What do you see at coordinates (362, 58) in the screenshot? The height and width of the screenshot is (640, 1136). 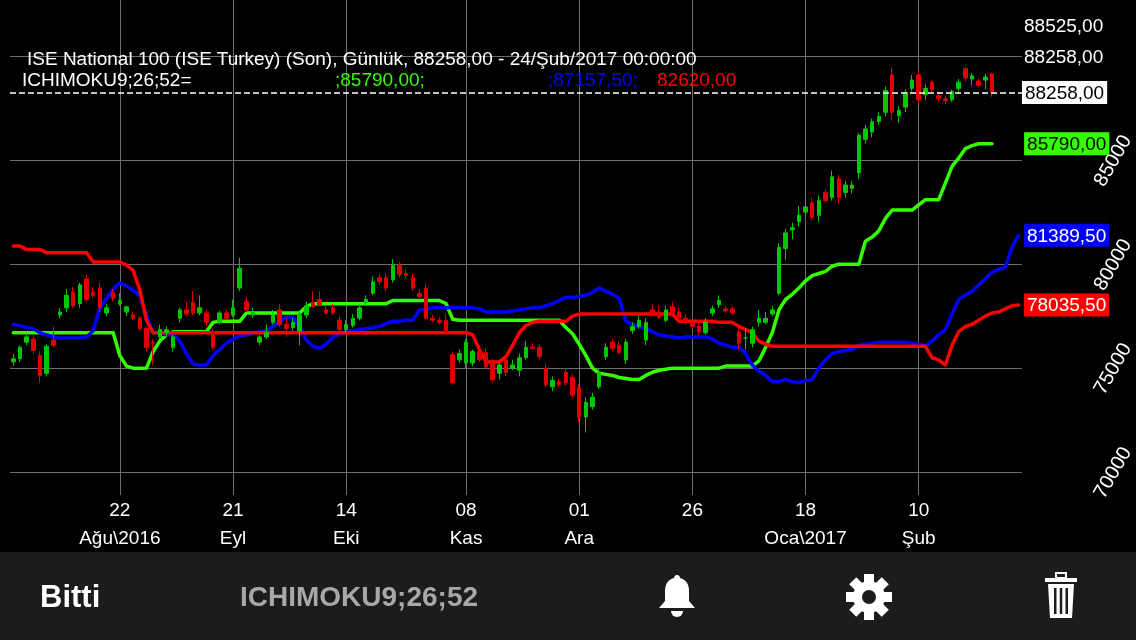 I see `text: ISE National 100 (ISE Turkey) (Son), Günlük, 88258,00 - 24/Şub/2017 00:00:00` at bounding box center [362, 58].